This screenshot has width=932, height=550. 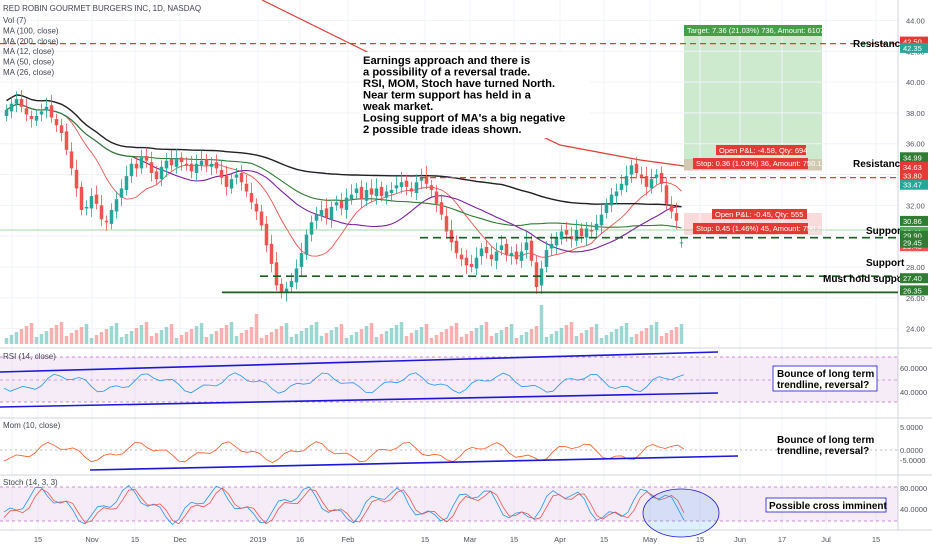 What do you see at coordinates (446, 73) in the screenshot?
I see `note-line: a possibility of a reversal trade.` at bounding box center [446, 73].